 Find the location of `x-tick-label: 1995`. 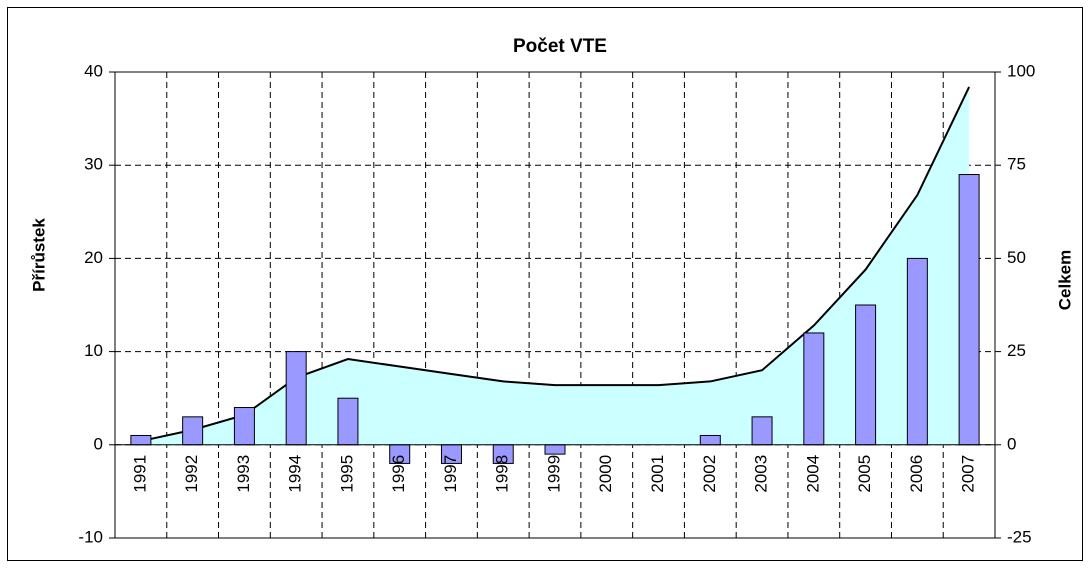

x-tick-label: 1995 is located at coordinates (346, 474).